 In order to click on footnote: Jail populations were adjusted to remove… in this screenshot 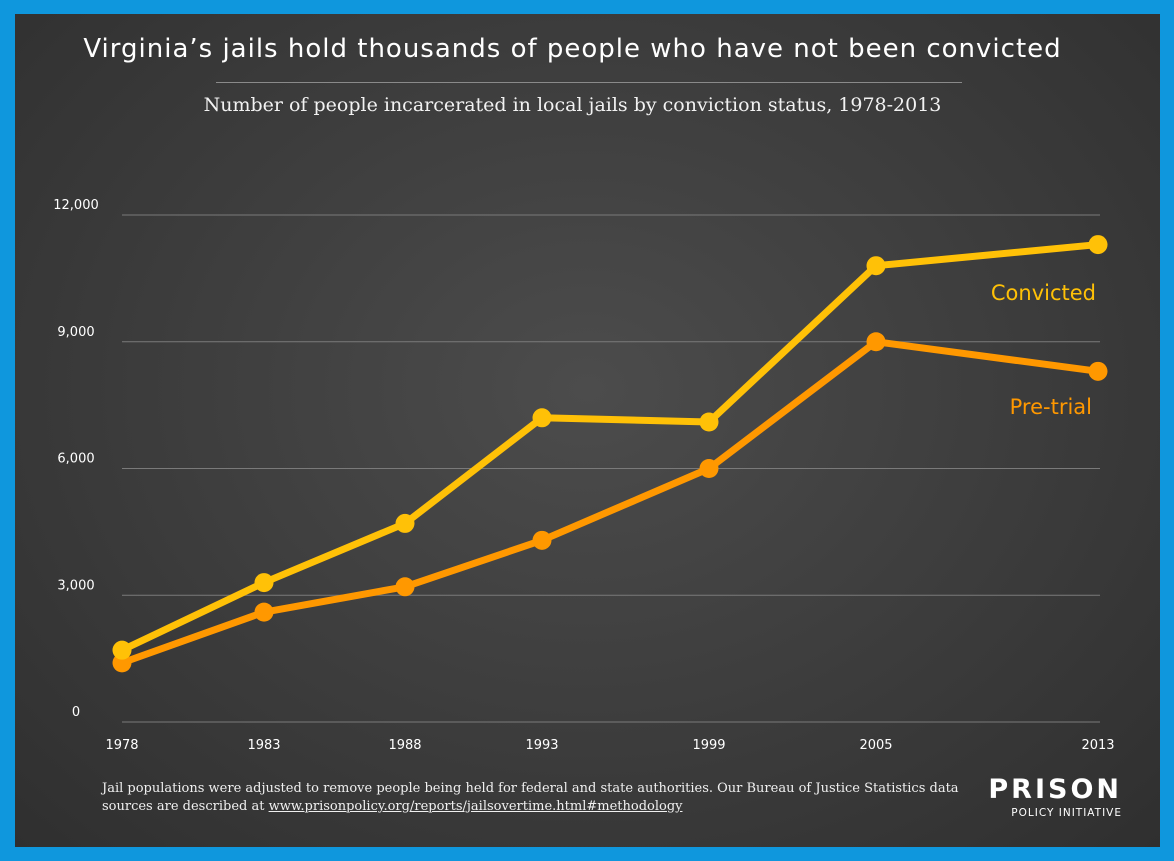, I will do `click(542, 798)`.